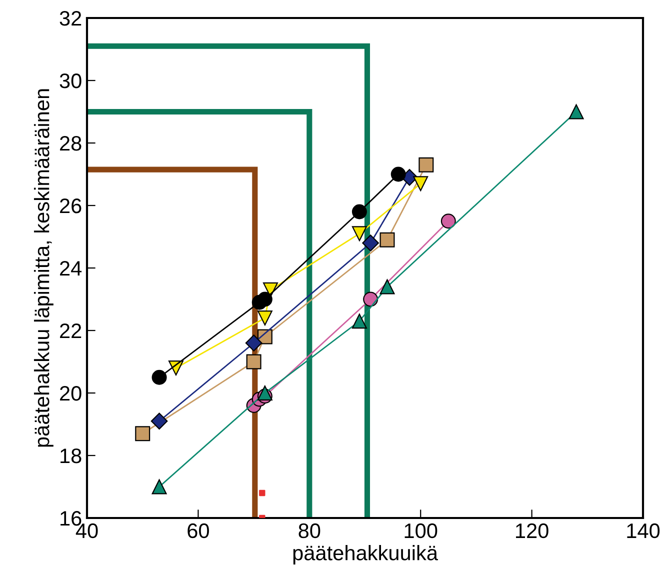  I want to click on x-tick-label: 80, so click(309, 530).